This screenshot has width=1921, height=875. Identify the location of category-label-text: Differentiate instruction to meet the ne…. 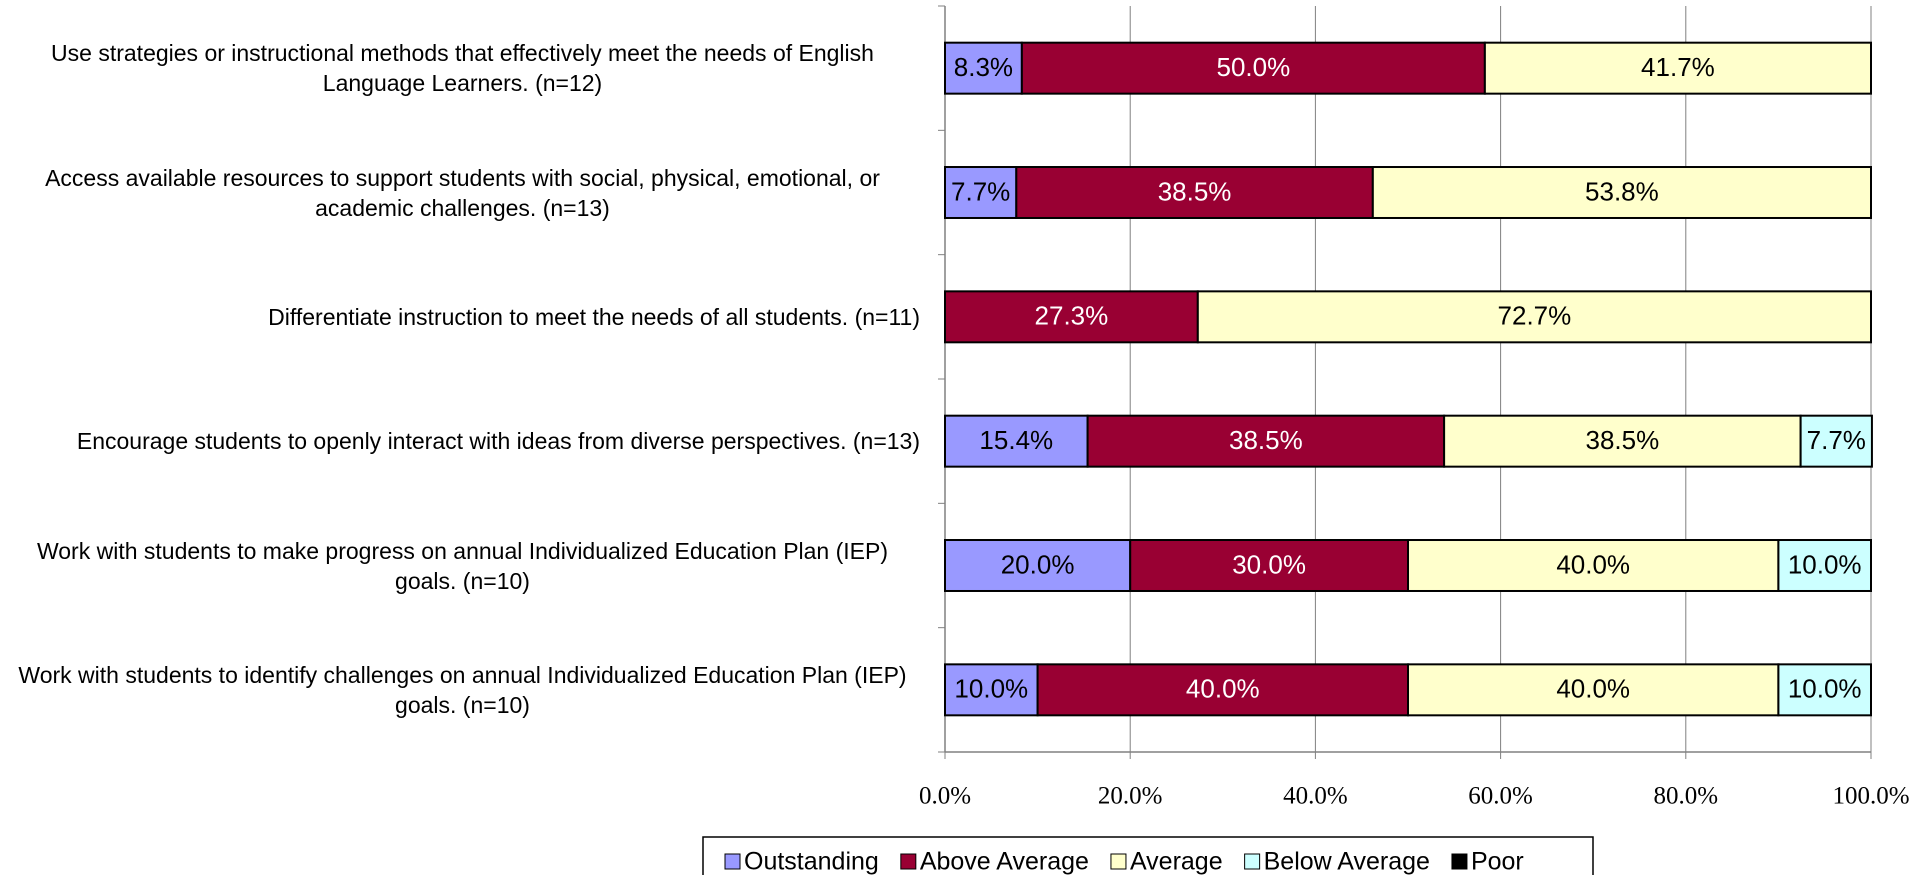
(594, 316).